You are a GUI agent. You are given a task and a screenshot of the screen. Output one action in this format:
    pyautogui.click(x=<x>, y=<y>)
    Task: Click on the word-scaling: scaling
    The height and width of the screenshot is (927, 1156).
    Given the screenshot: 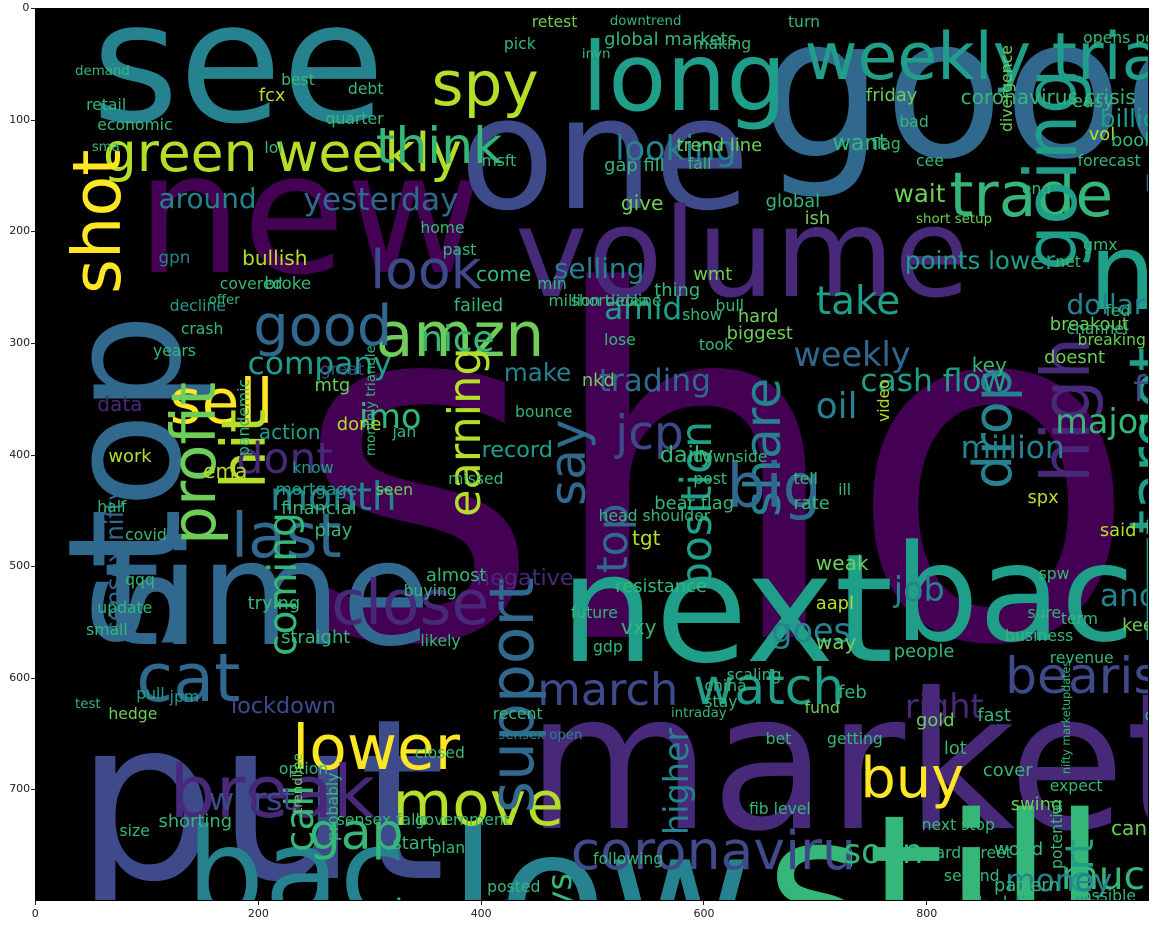 What is the action you would take?
    pyautogui.click(x=754, y=674)
    